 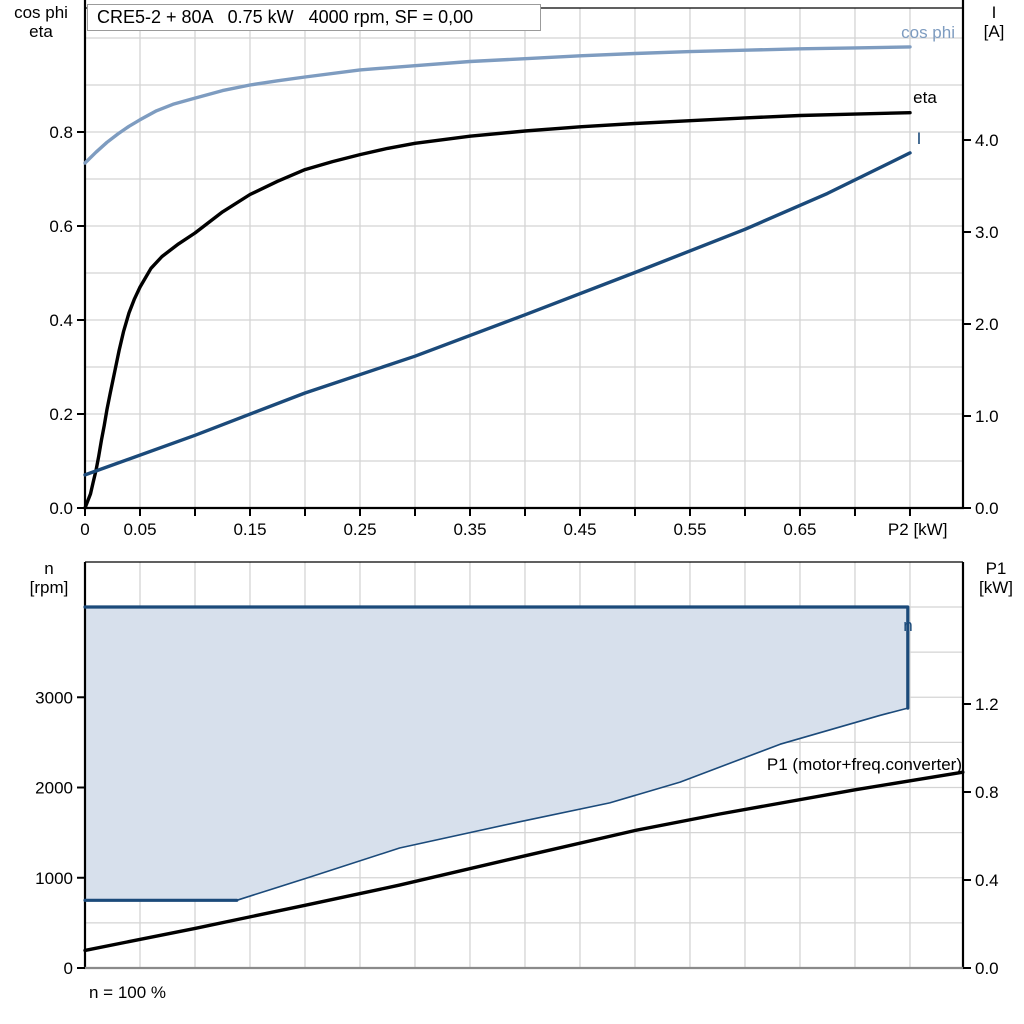 I want to click on right-axis-title-line1: I, so click(x=994, y=12).